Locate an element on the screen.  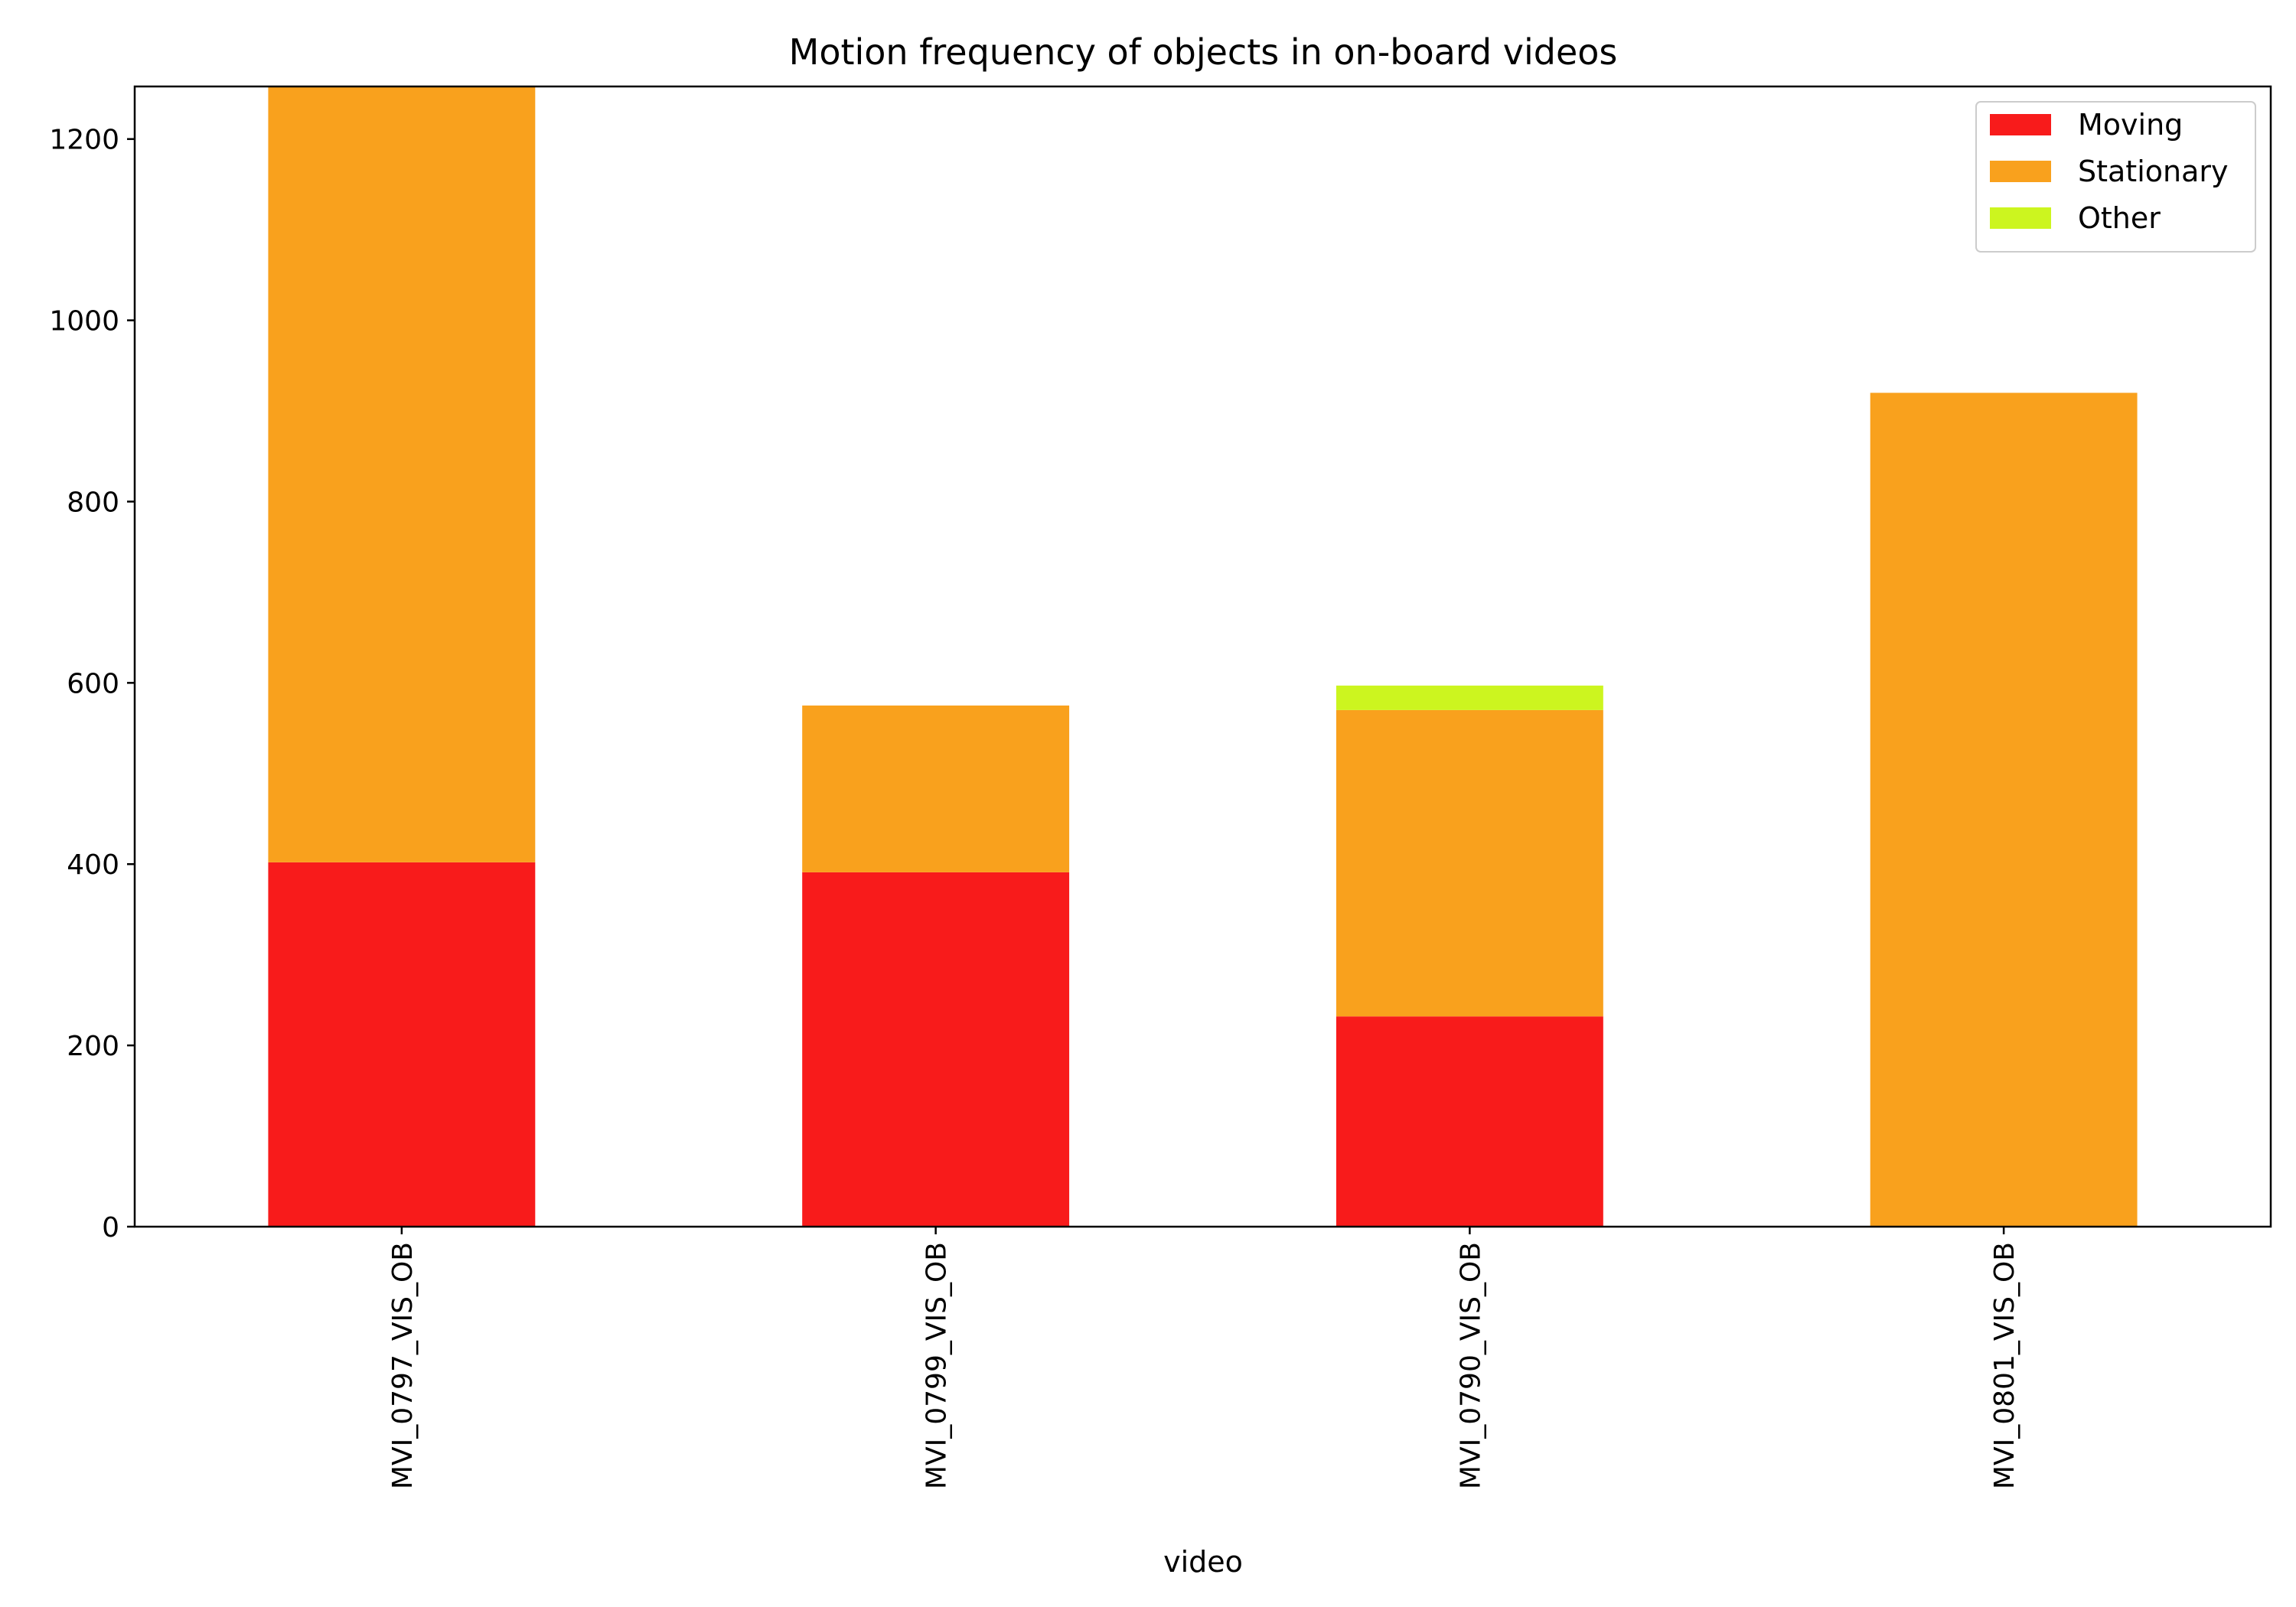
y-axis-ticks: 0 200 400 600 800 1000 1200 is located at coordinates (92, 684).